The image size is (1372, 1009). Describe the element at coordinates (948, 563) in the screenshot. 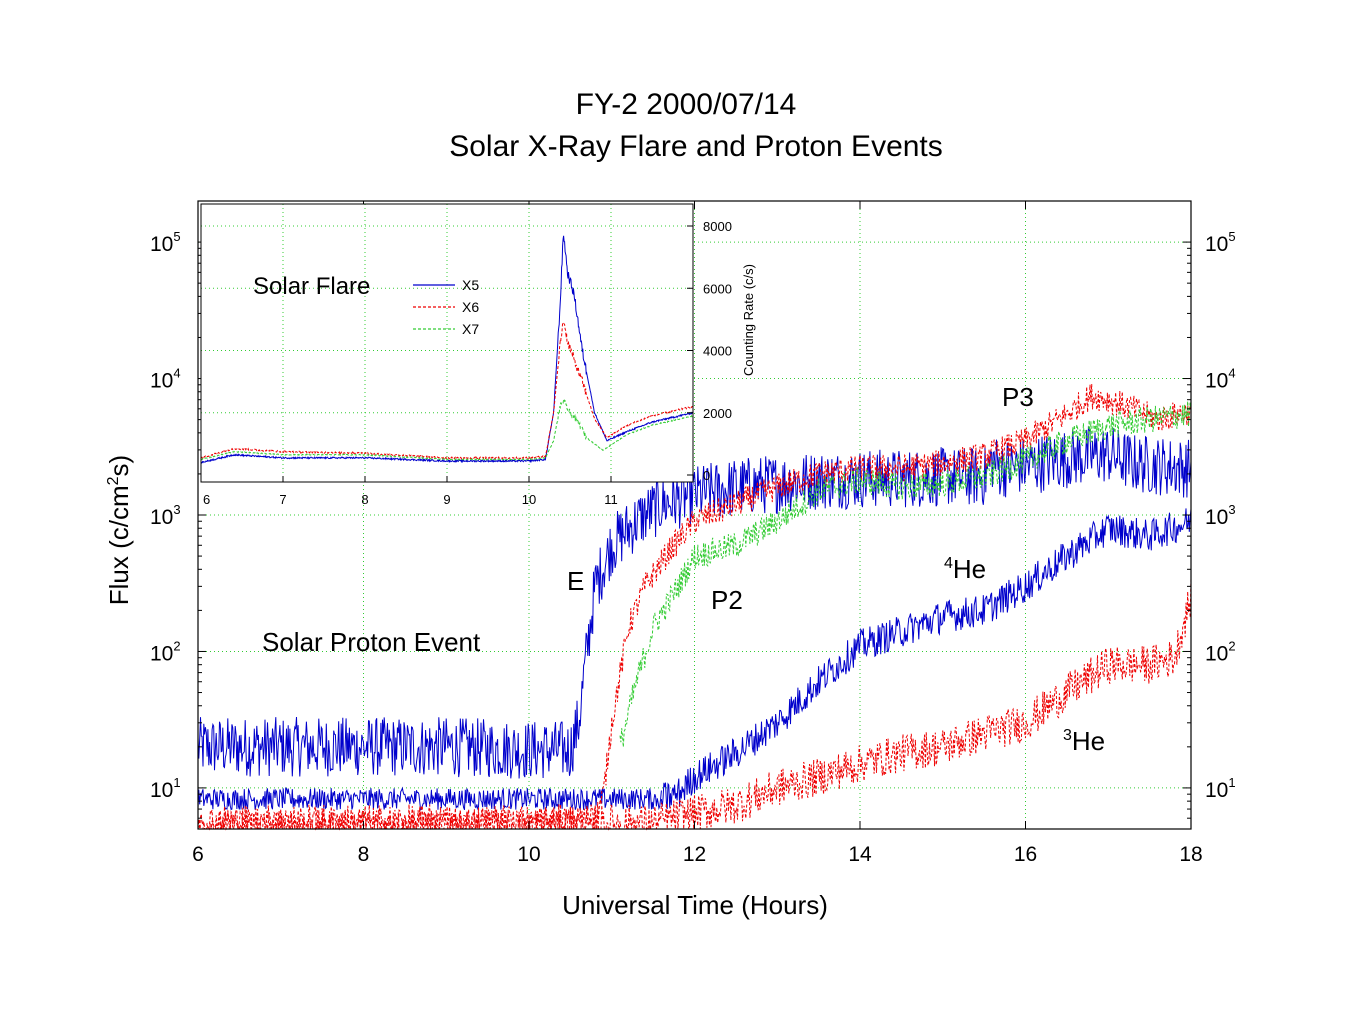

I see `annotation-He4-sup: 4` at that location.